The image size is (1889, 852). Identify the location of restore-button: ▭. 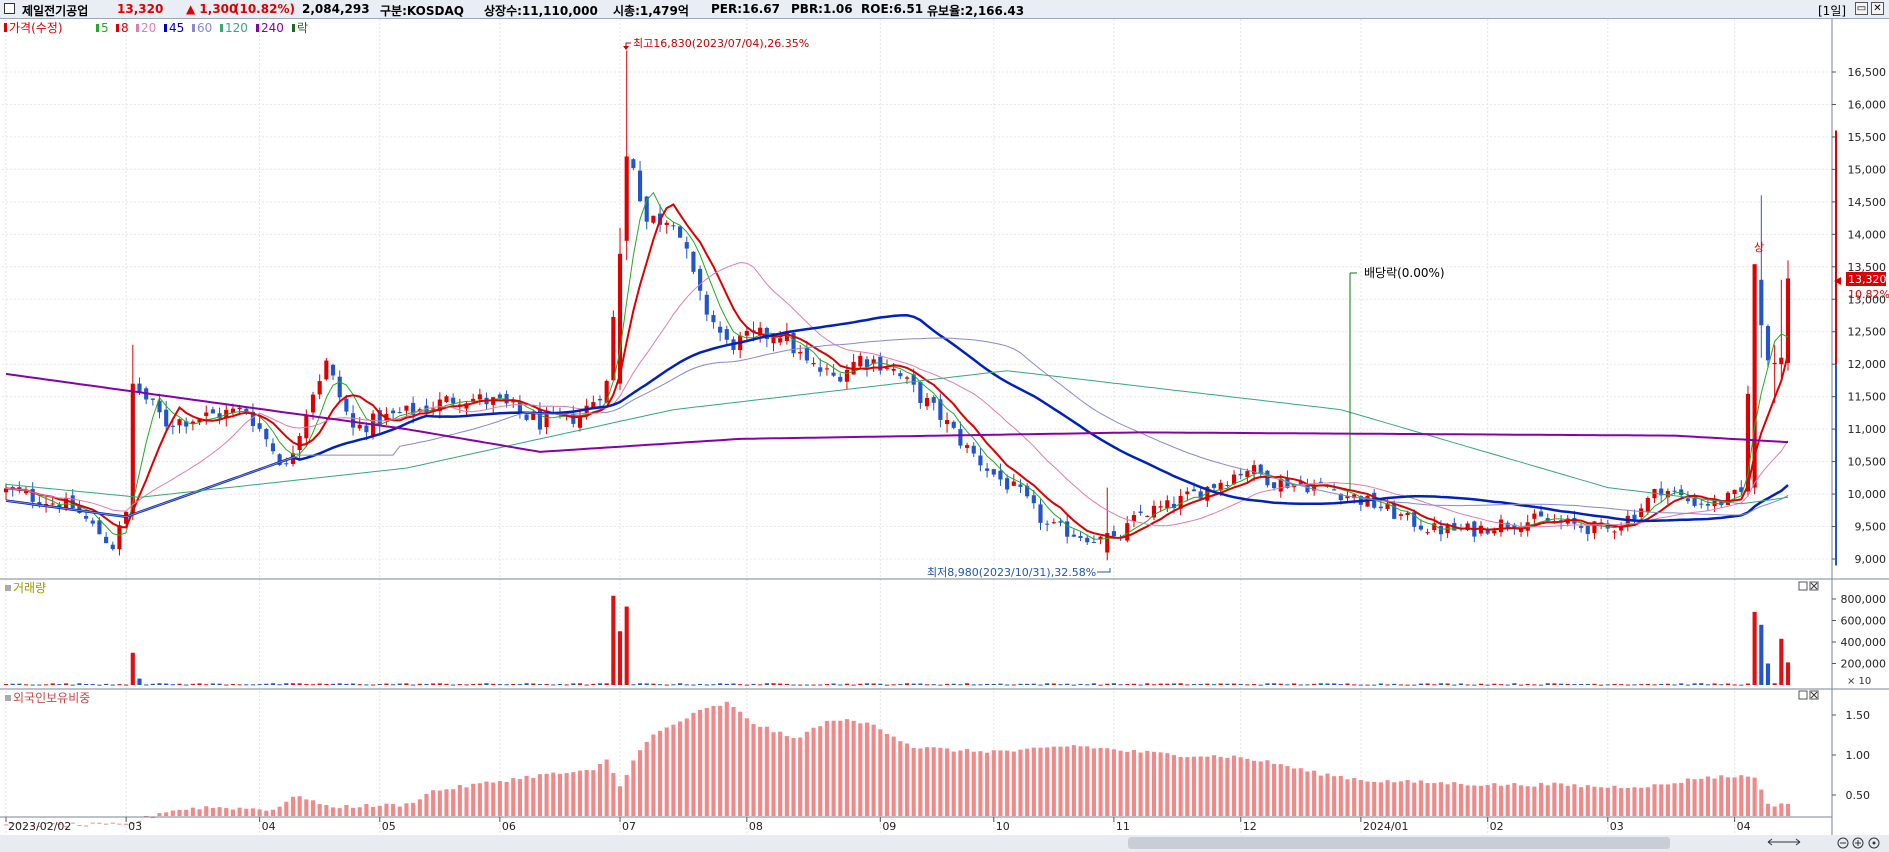
(1861, 8).